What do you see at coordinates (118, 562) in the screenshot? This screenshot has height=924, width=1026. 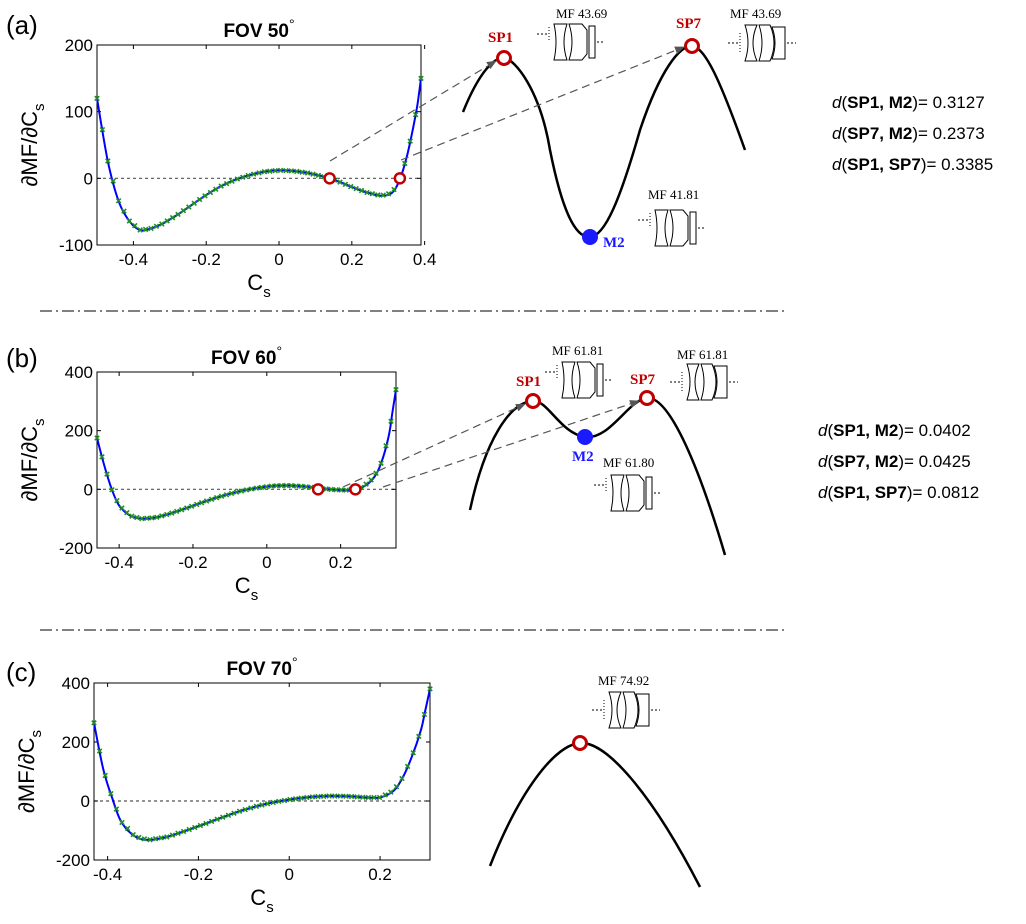 I see `x-tick-label: -0.4` at bounding box center [118, 562].